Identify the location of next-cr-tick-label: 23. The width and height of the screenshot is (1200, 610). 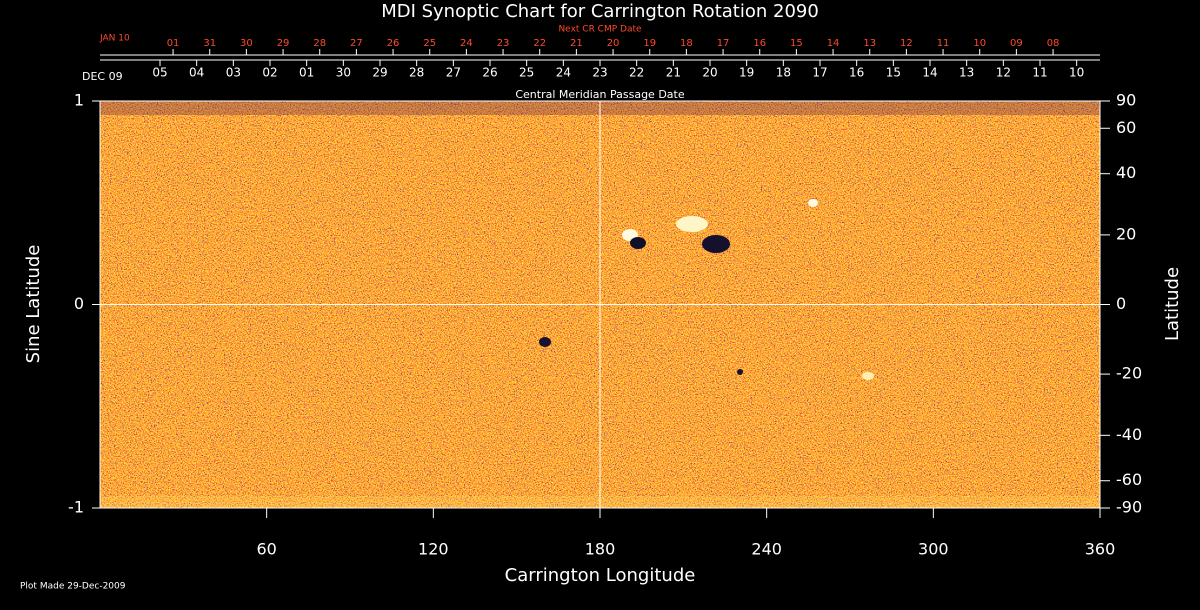
(503, 43).